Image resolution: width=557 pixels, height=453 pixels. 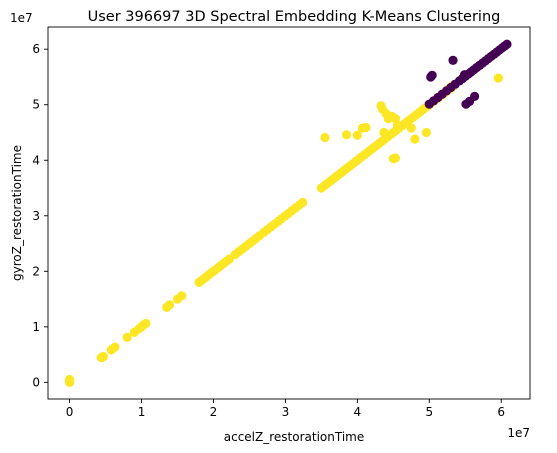 What do you see at coordinates (501, 412) in the screenshot?
I see `x-tick-label: 6` at bounding box center [501, 412].